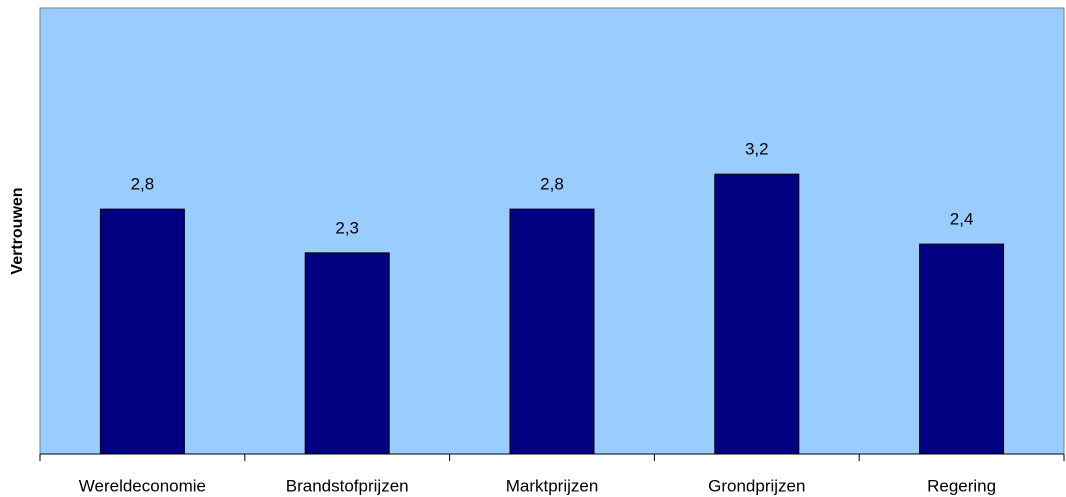 This screenshot has height=497, width=1066. I want to click on data-label: 2,4, so click(962, 219).